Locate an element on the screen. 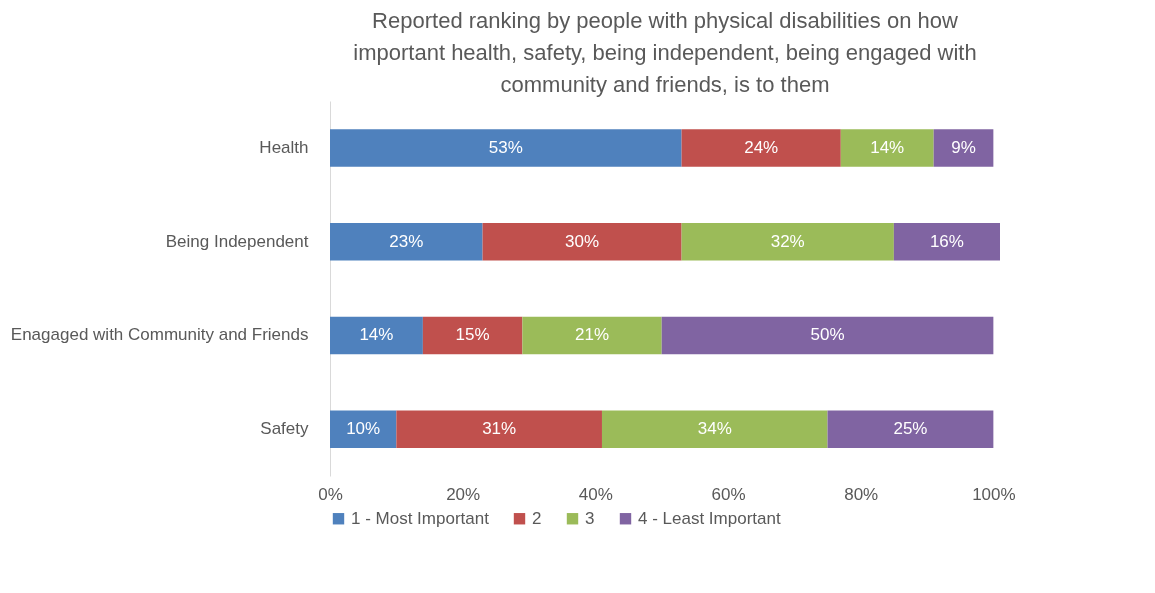 This screenshot has height=593, width=1155. text: 16% is located at coordinates (946, 241).